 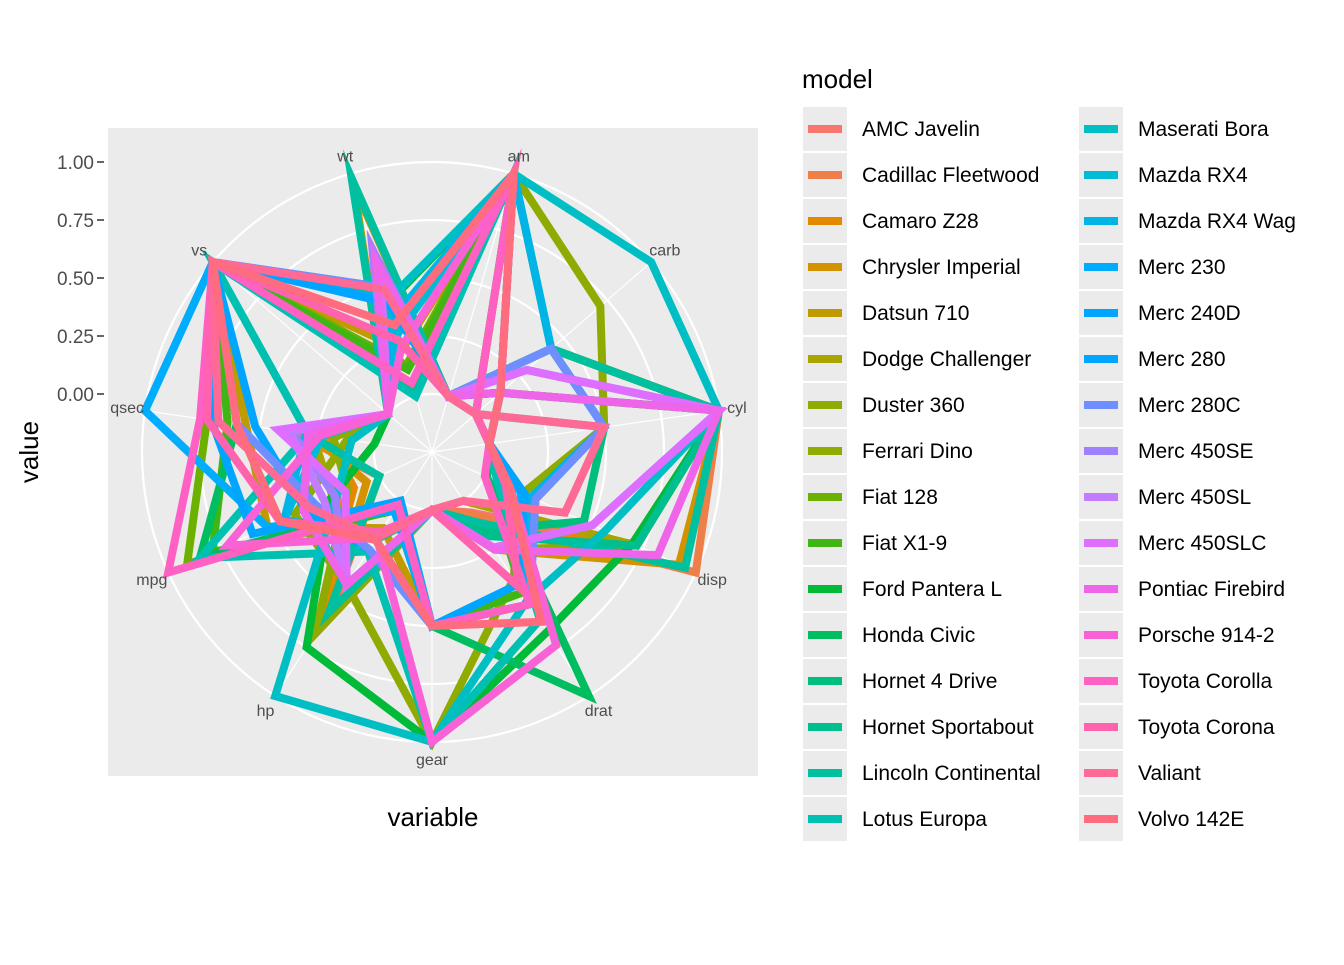 What do you see at coordinates (75, 221) in the screenshot?
I see `y-tick-label: 0.75` at bounding box center [75, 221].